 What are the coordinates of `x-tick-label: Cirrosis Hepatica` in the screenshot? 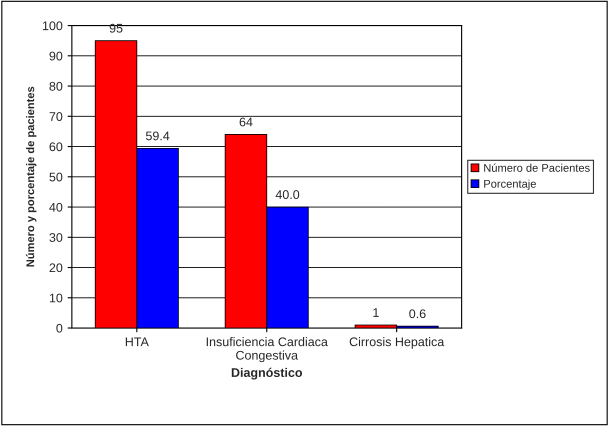 It's located at (397, 343).